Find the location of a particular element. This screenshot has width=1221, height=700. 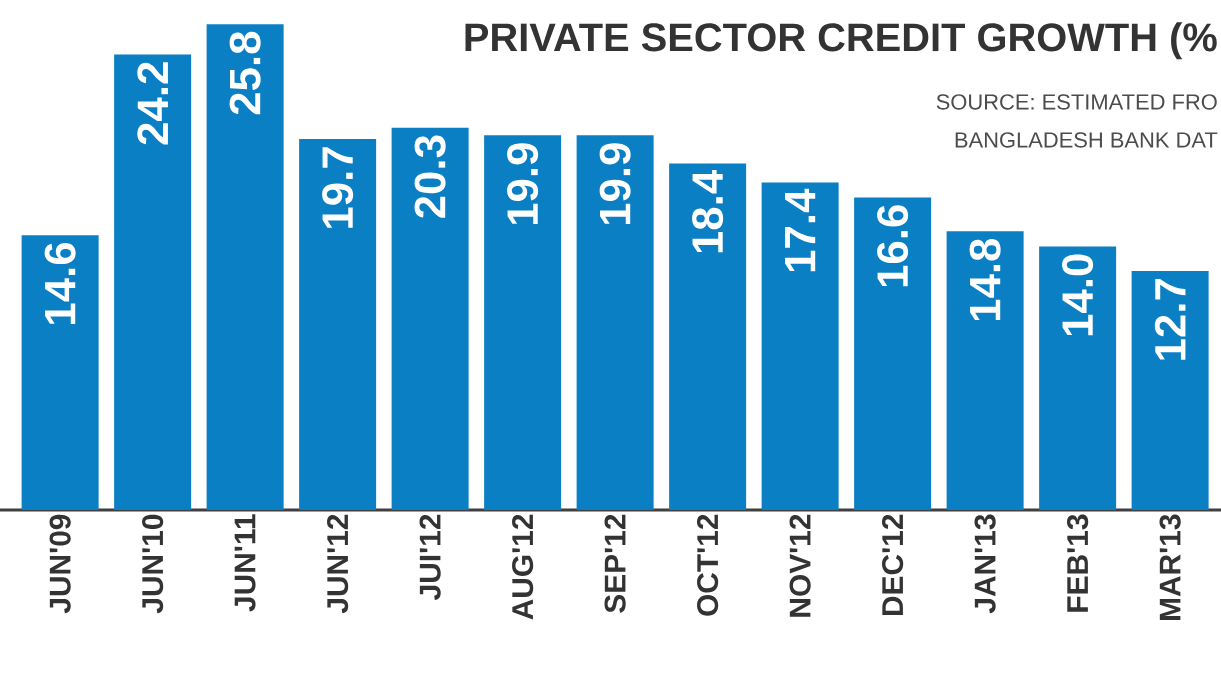

data-label: 17.4 is located at coordinates (800, 230).